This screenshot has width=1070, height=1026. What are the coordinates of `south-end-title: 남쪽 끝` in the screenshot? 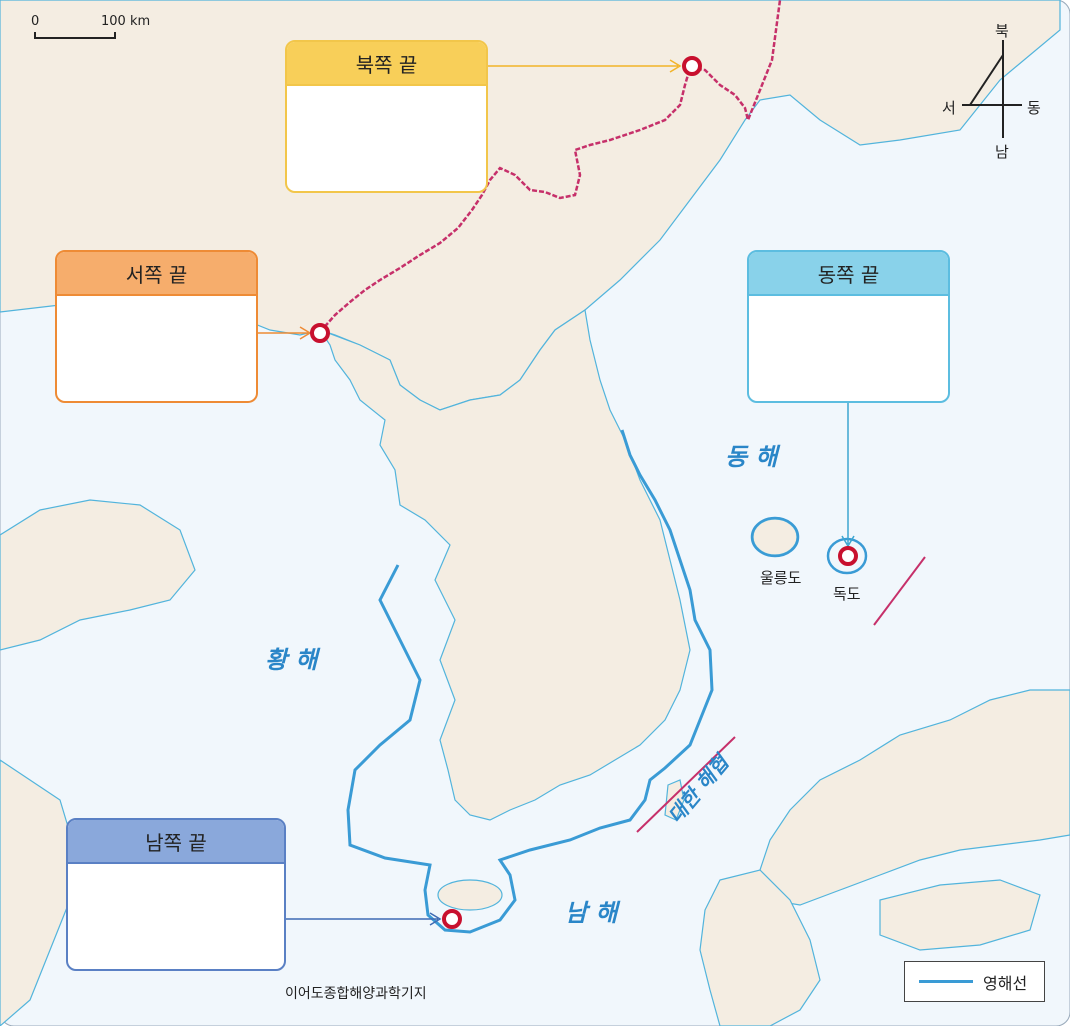 It's located at (176, 842).